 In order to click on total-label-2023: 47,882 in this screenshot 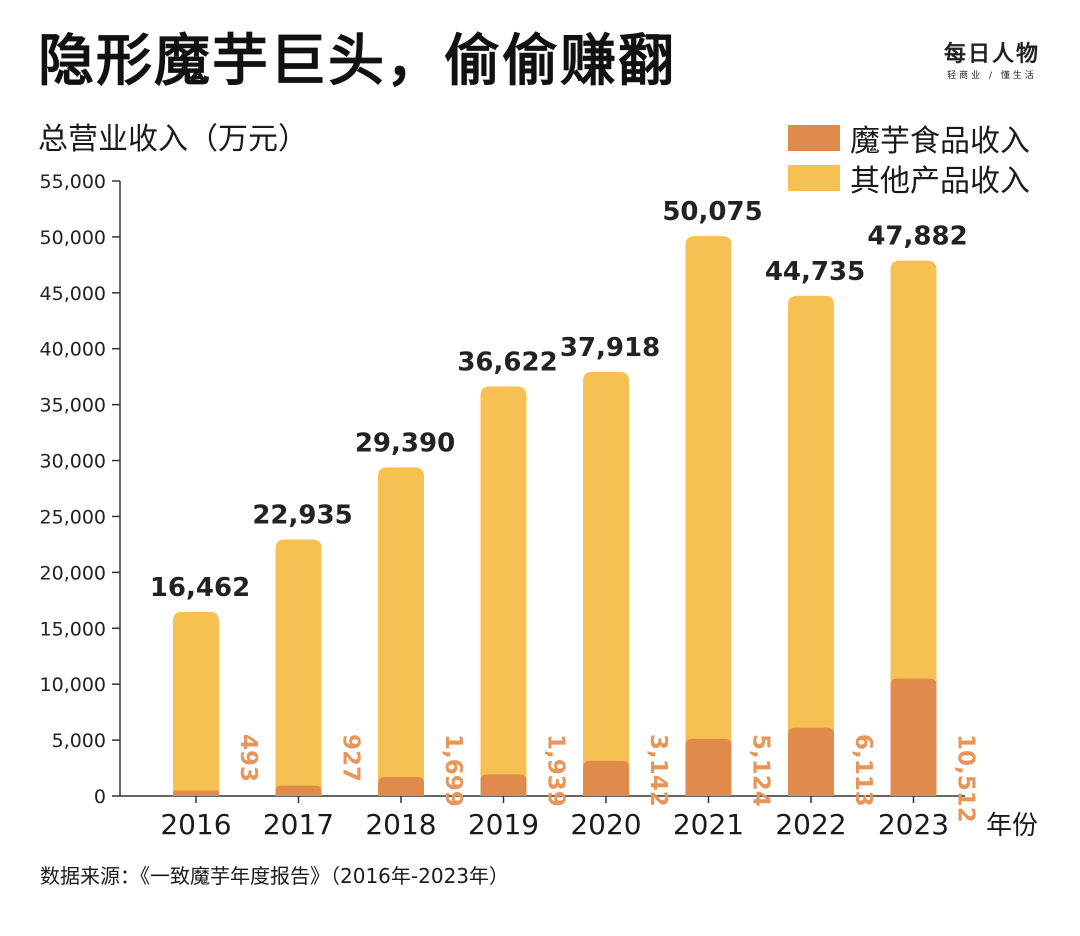, I will do `click(917, 237)`.